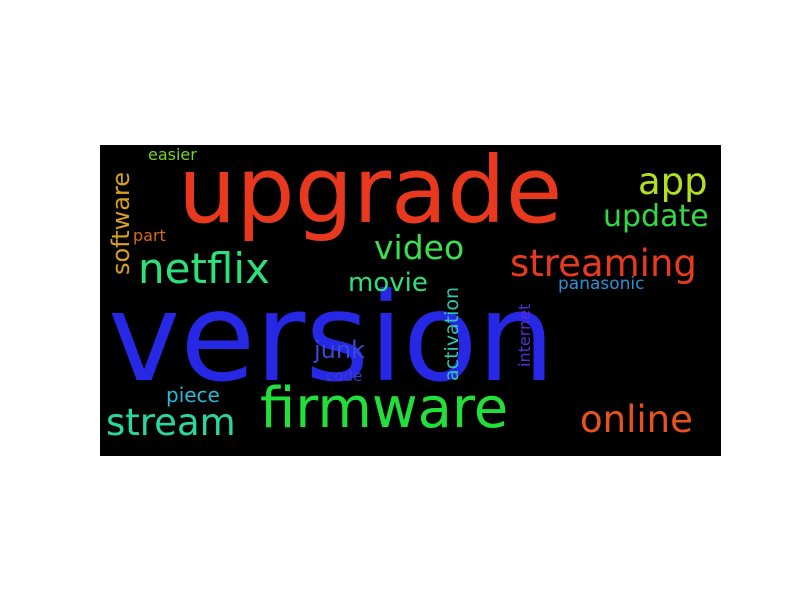 This screenshot has height=600, width=800. What do you see at coordinates (673, 181) in the screenshot?
I see `word-app: app` at bounding box center [673, 181].